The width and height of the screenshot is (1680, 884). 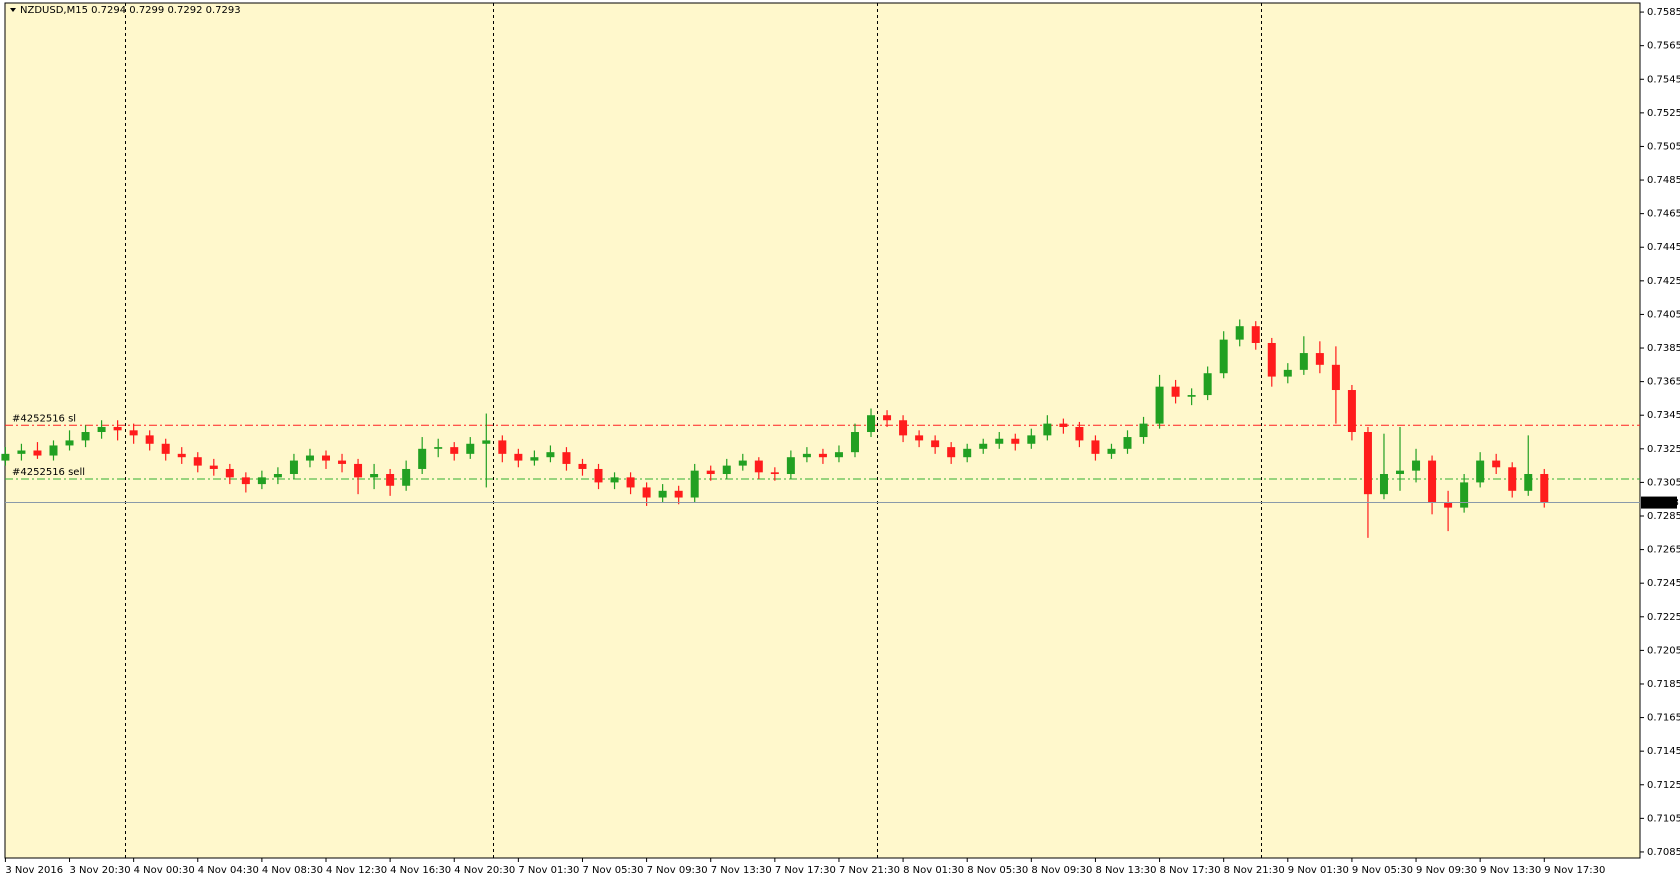 What do you see at coordinates (1663, 12) in the screenshot?
I see `y-tick-label: 0.7585` at bounding box center [1663, 12].